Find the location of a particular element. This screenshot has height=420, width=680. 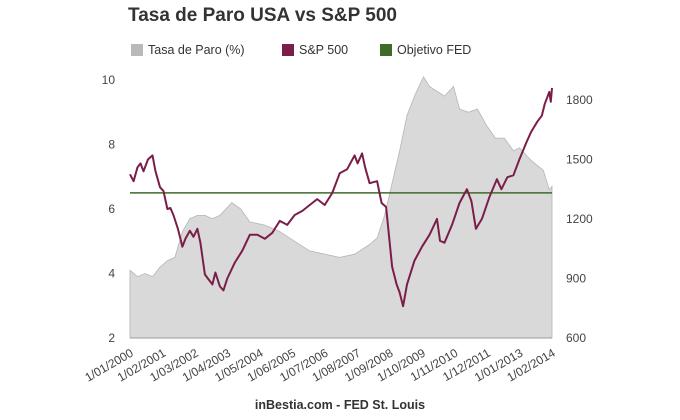

legend-item-sp500: S&P 500 is located at coordinates (315, 50).